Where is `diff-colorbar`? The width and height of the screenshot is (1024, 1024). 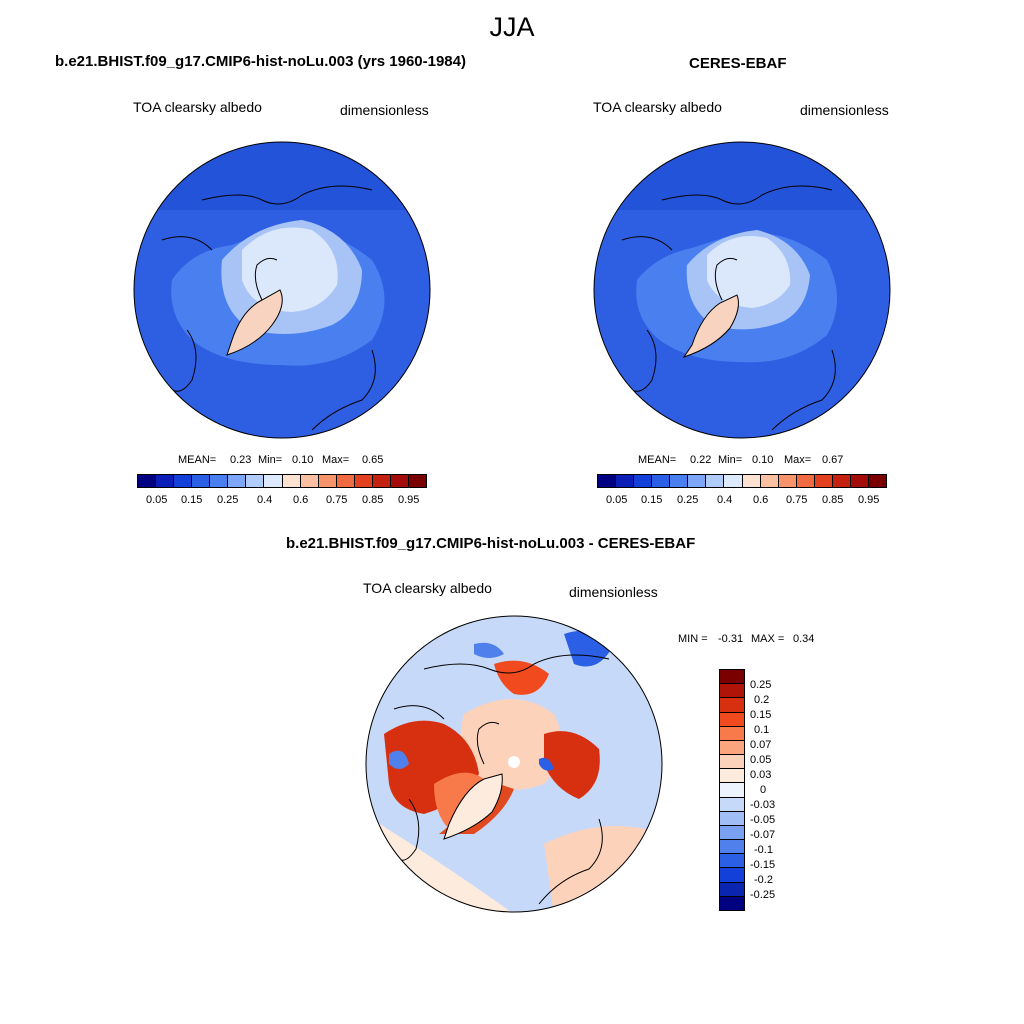
diff-colorbar is located at coordinates (732, 790).